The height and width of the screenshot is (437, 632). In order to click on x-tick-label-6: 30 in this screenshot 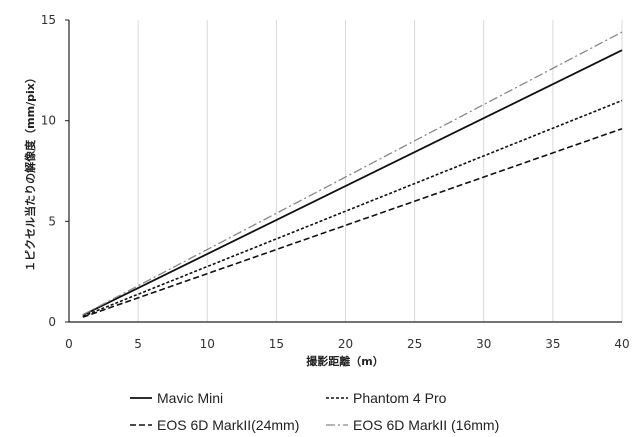, I will do `click(483, 344)`.